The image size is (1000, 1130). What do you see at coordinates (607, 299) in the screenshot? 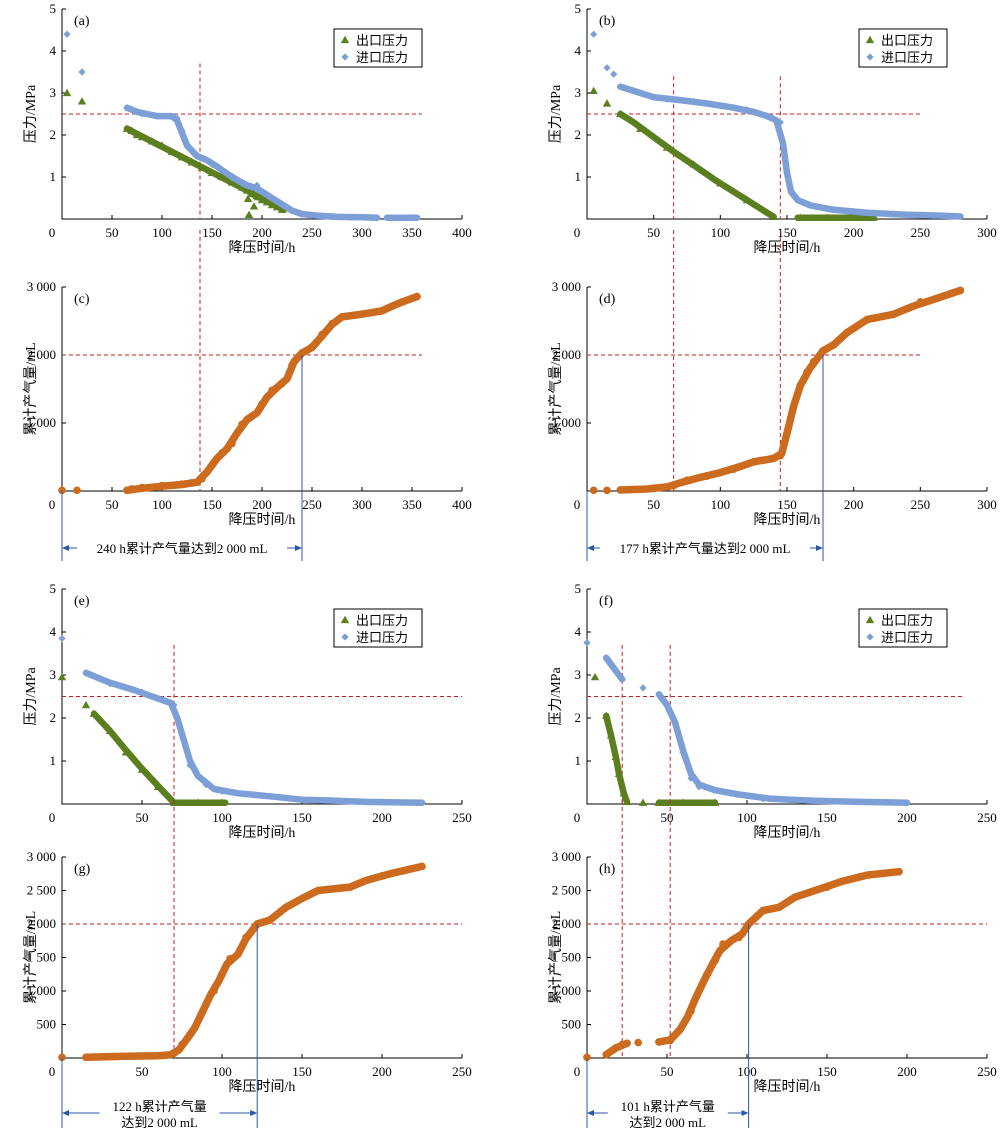
I see `panel-label: (d)` at bounding box center [607, 299].